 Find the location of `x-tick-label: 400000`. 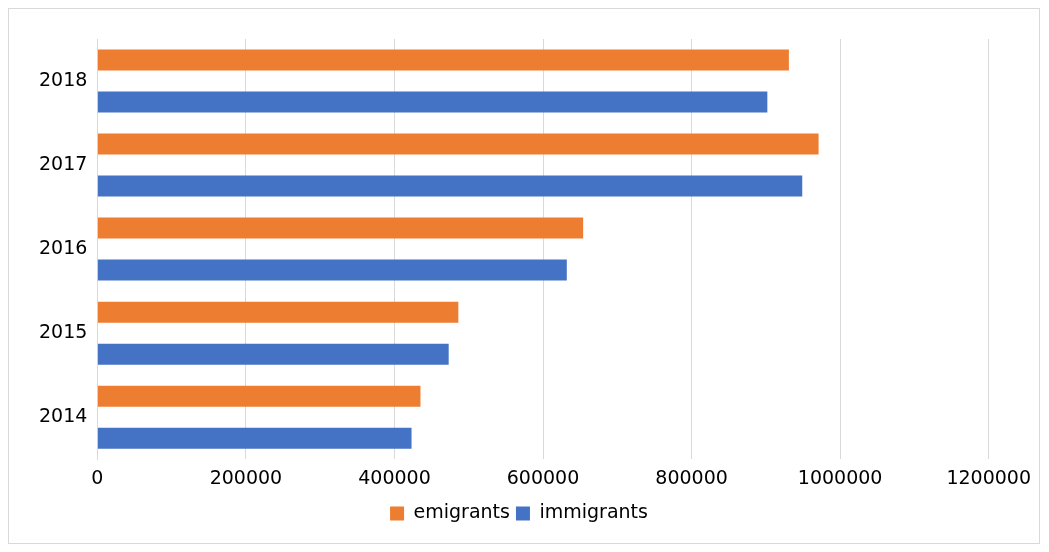

x-tick-label: 400000 is located at coordinates (394, 476).